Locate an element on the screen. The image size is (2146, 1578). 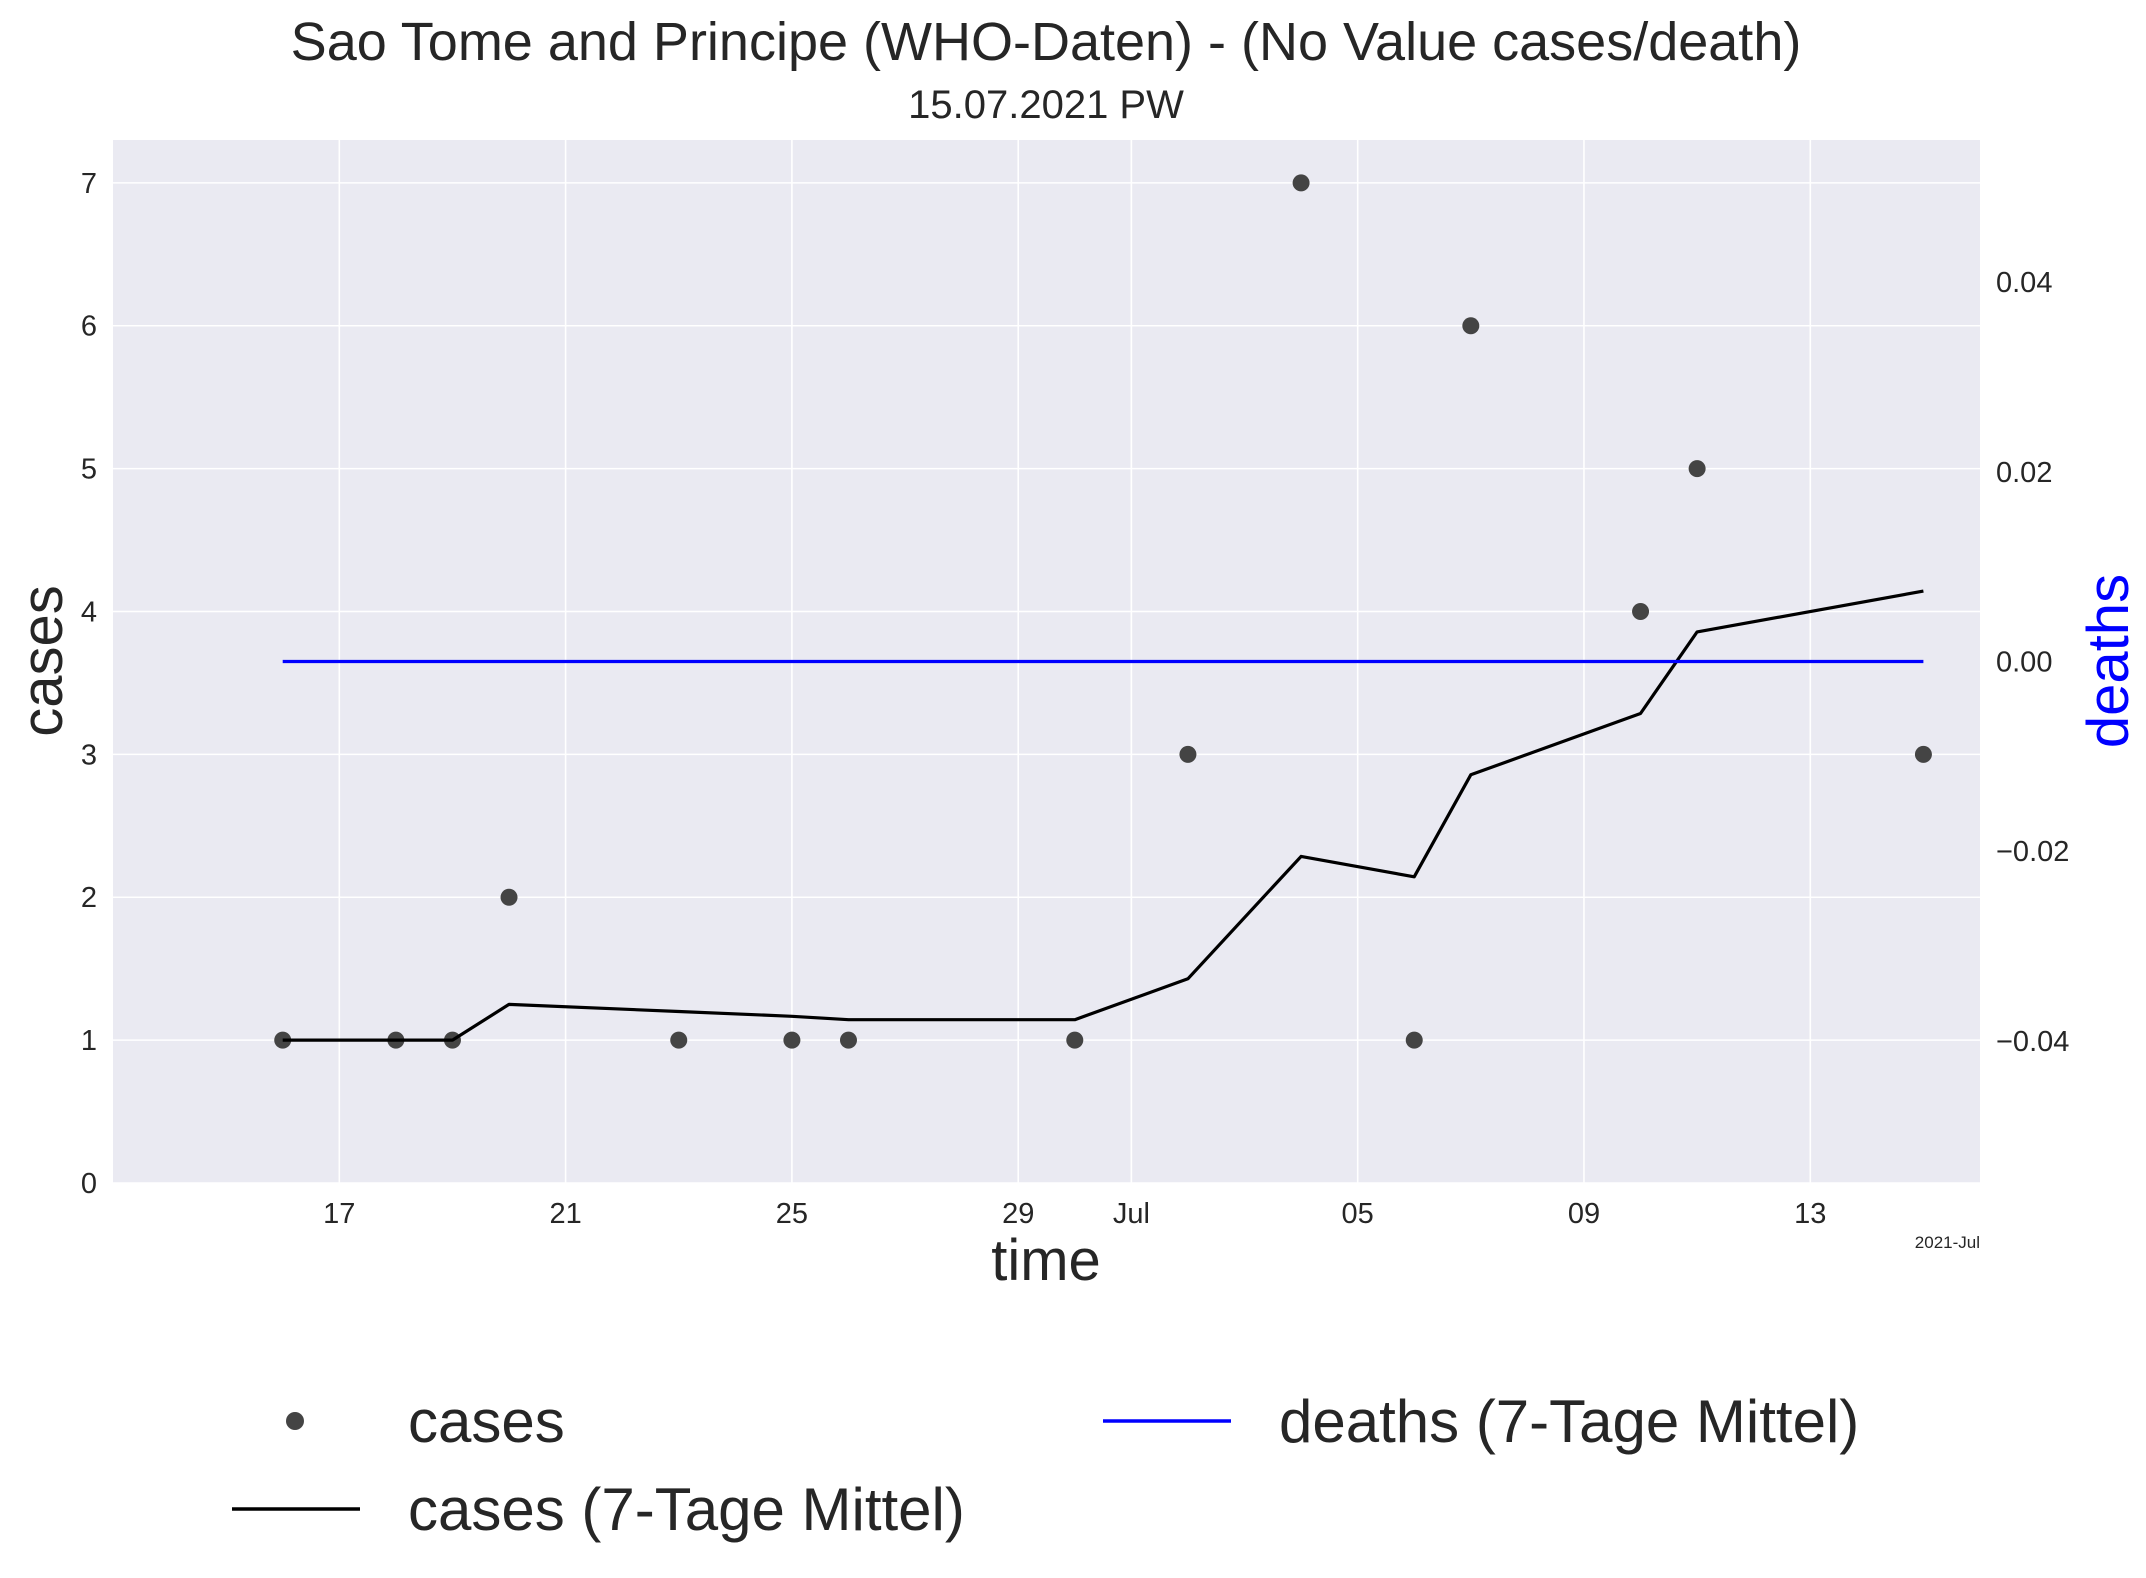
legend-label-deaths-mean: deaths (7-Tage Mittel) is located at coordinates (1569, 1421).